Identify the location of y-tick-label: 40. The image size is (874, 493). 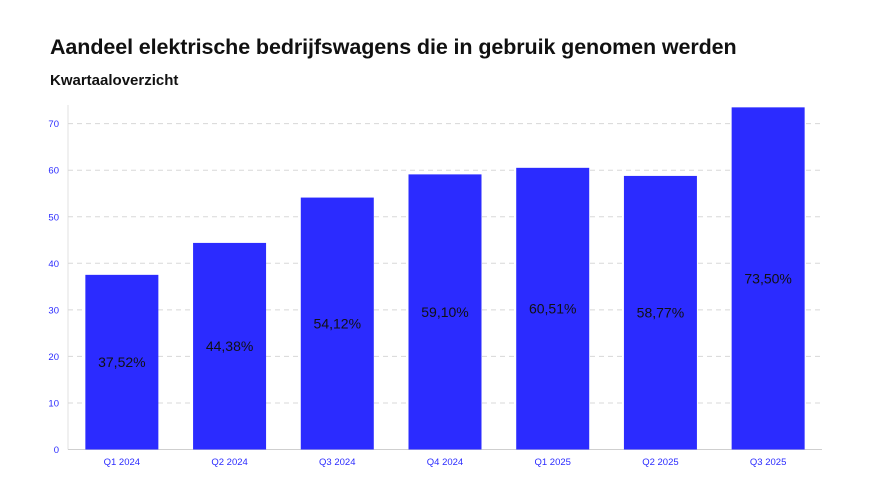
(53, 264).